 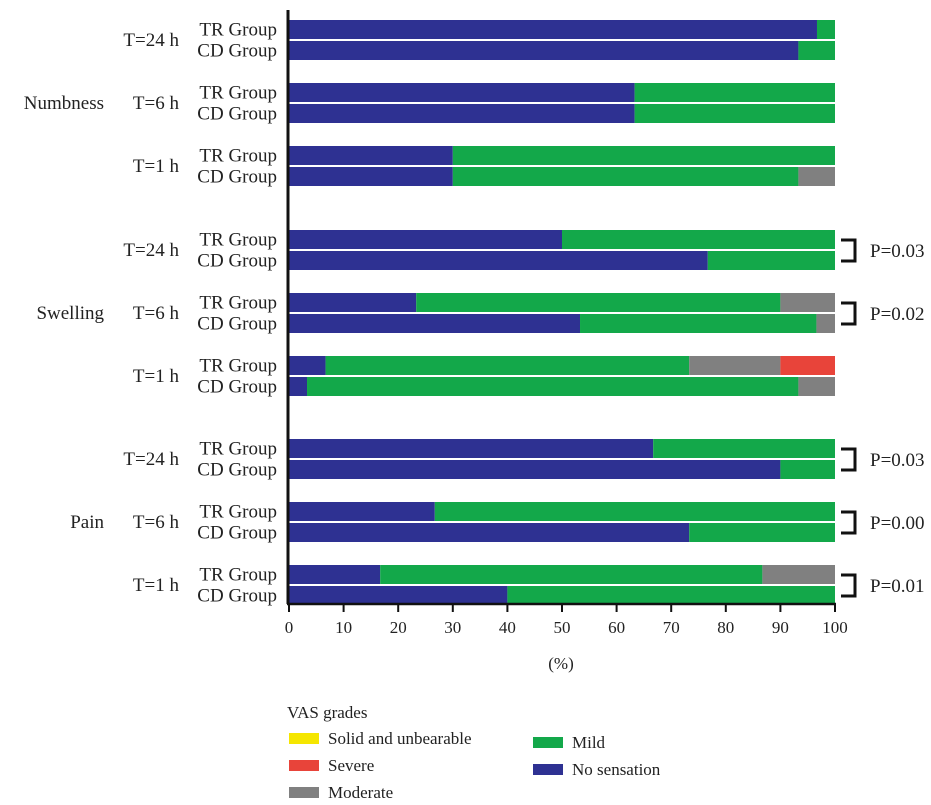 What do you see at coordinates (589, 742) in the screenshot?
I see `legend-entry-label: Mild` at bounding box center [589, 742].